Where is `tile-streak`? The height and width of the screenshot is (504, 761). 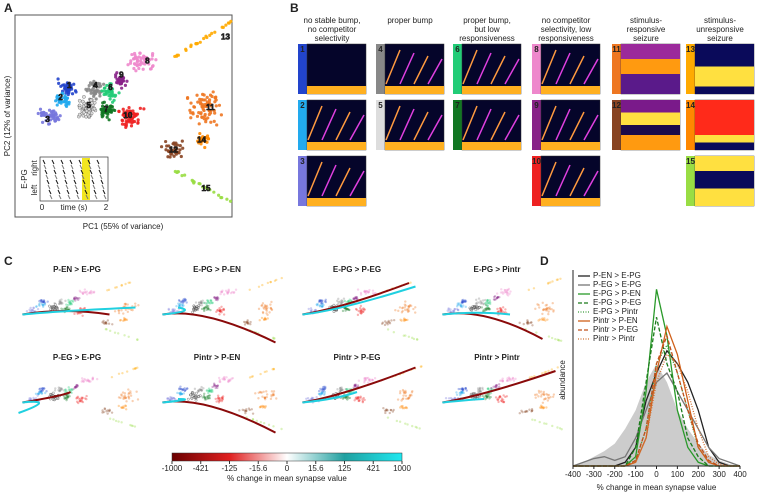 tile-streak is located at coordinates (549, 123).